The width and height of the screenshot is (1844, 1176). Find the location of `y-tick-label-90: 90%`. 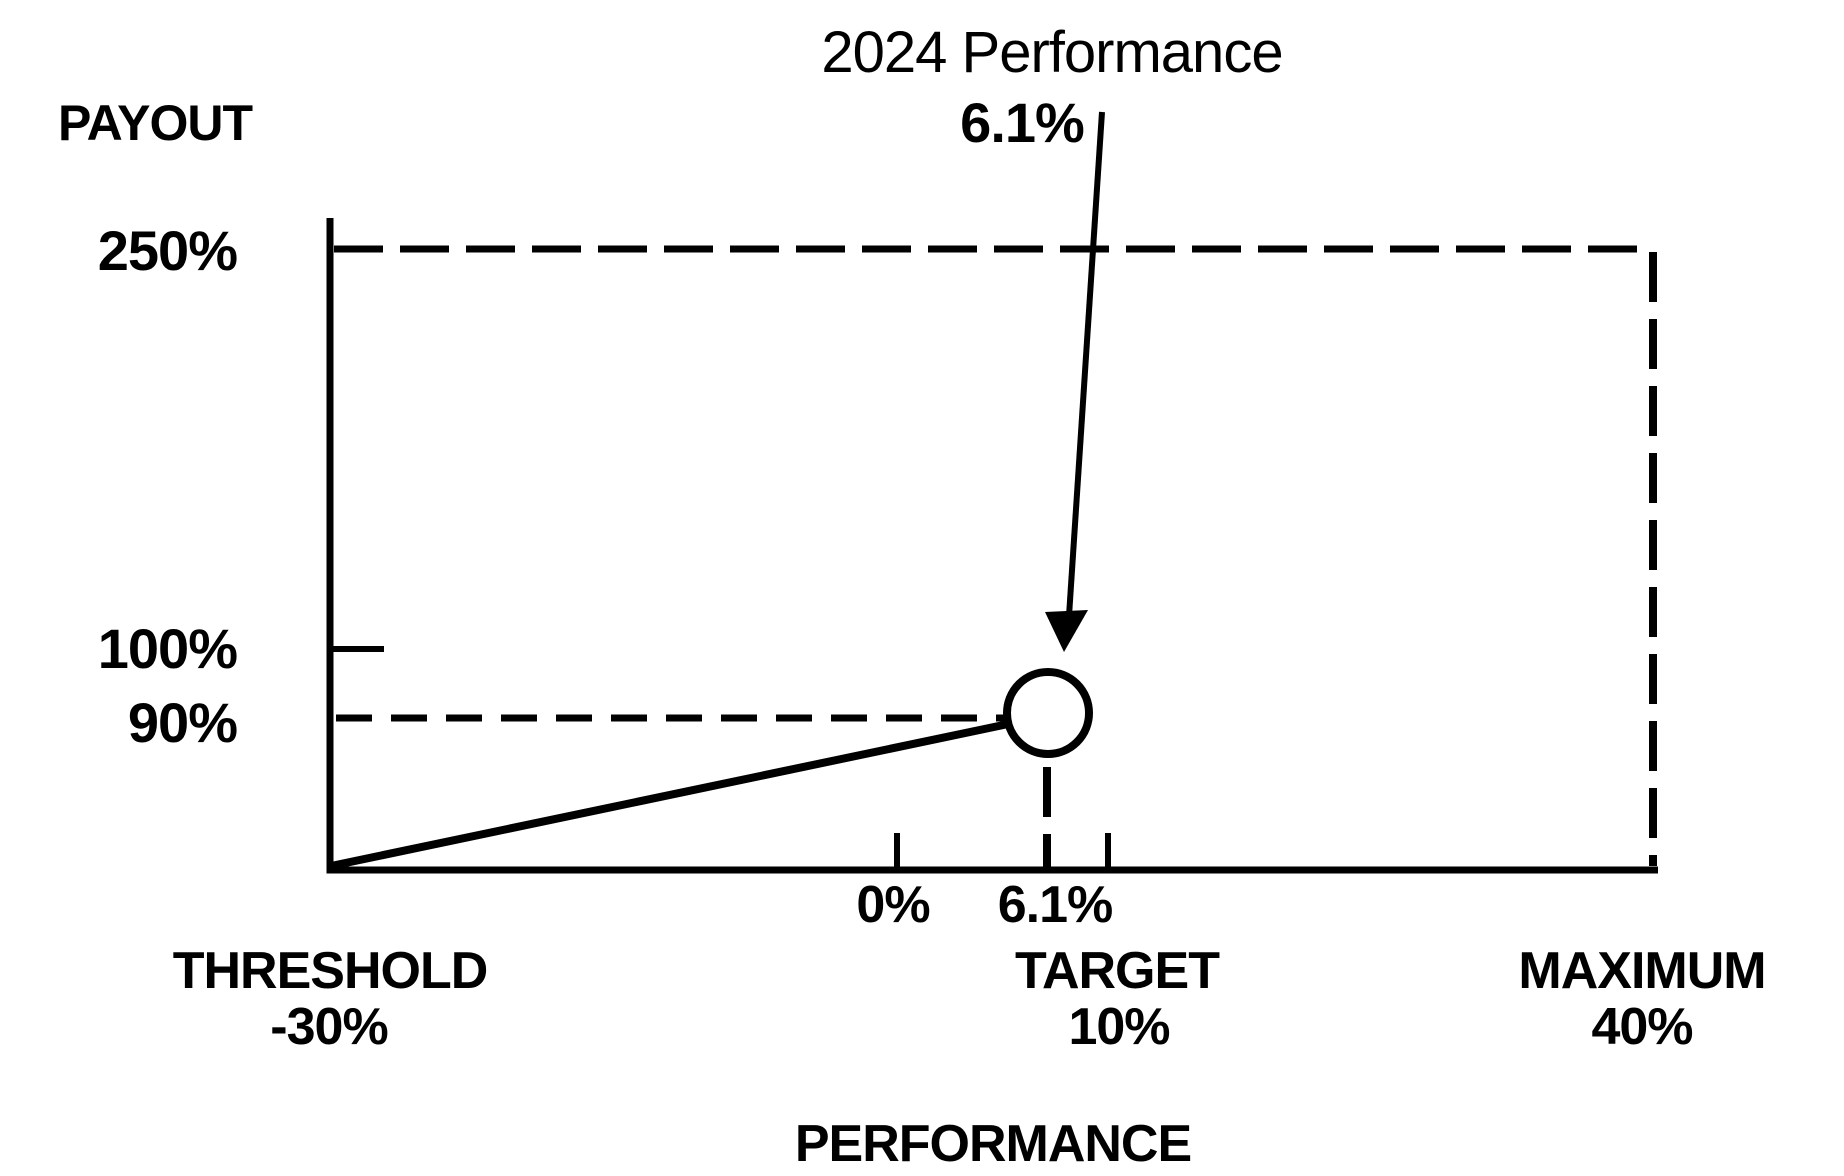

y-tick-label-90: 90% is located at coordinates (182, 722).